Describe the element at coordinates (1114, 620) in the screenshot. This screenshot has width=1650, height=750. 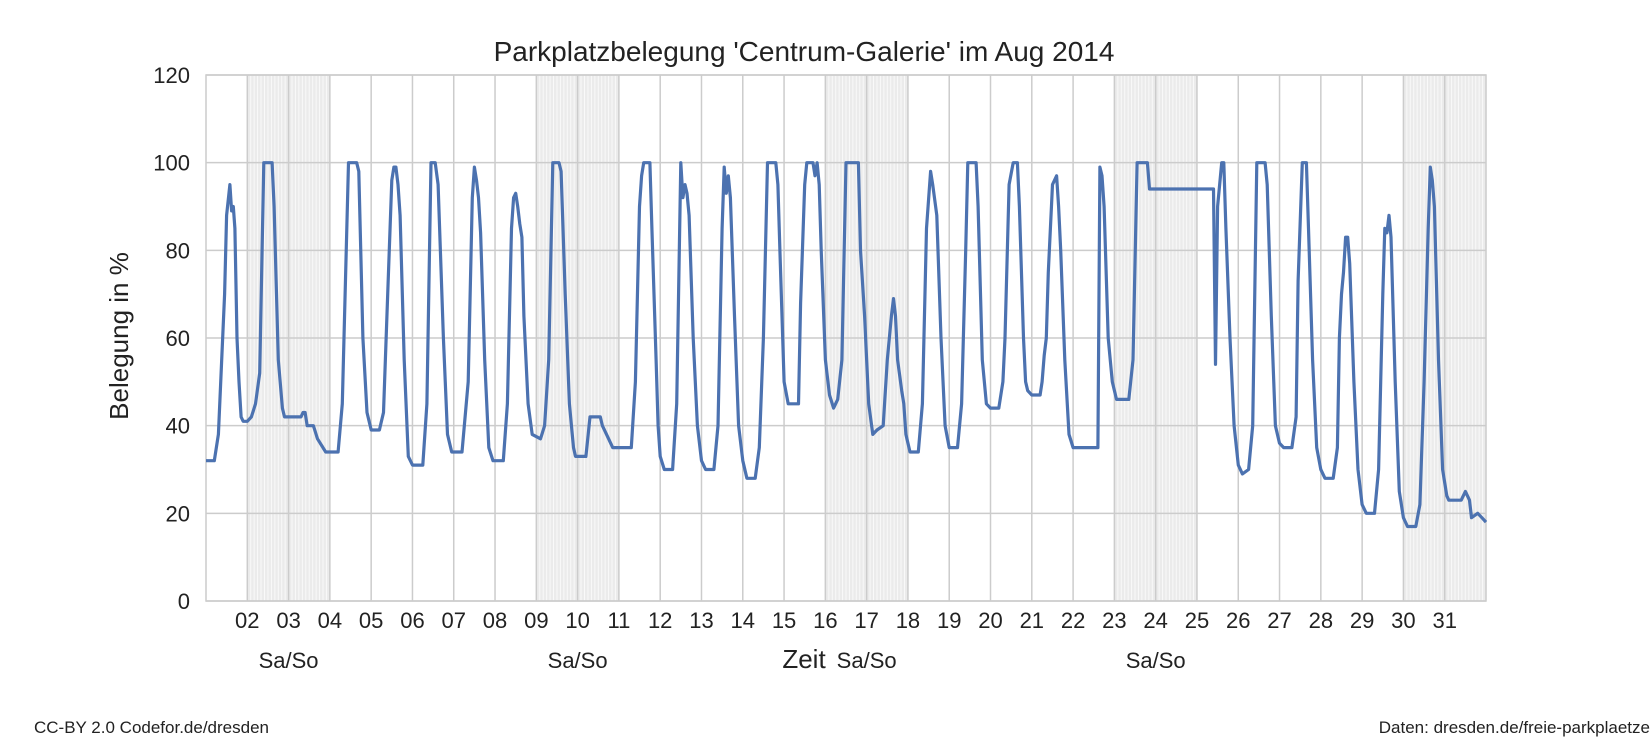
I see `x-tick-label: 23` at that location.